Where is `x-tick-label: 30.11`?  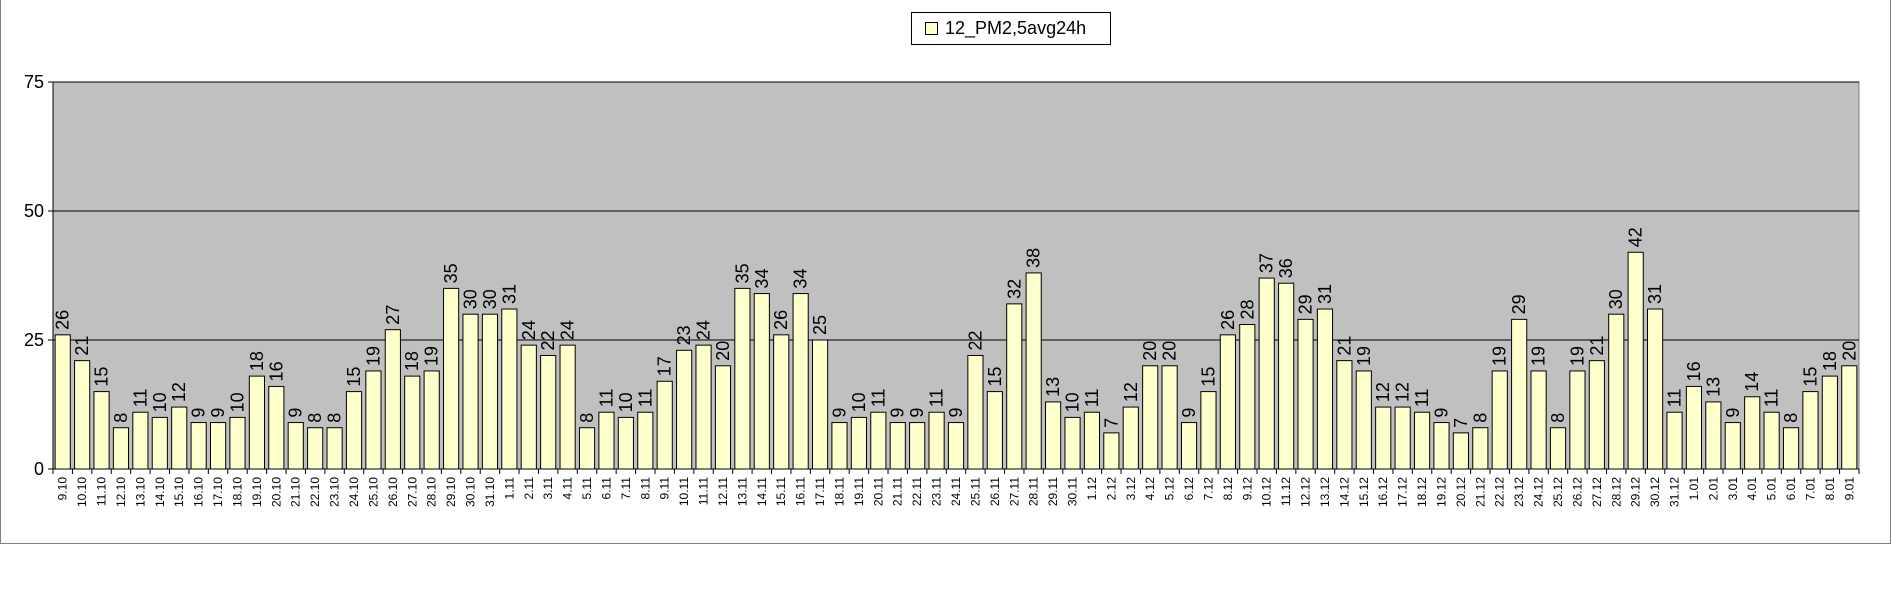 x-tick-label: 30.11 is located at coordinates (1073, 491).